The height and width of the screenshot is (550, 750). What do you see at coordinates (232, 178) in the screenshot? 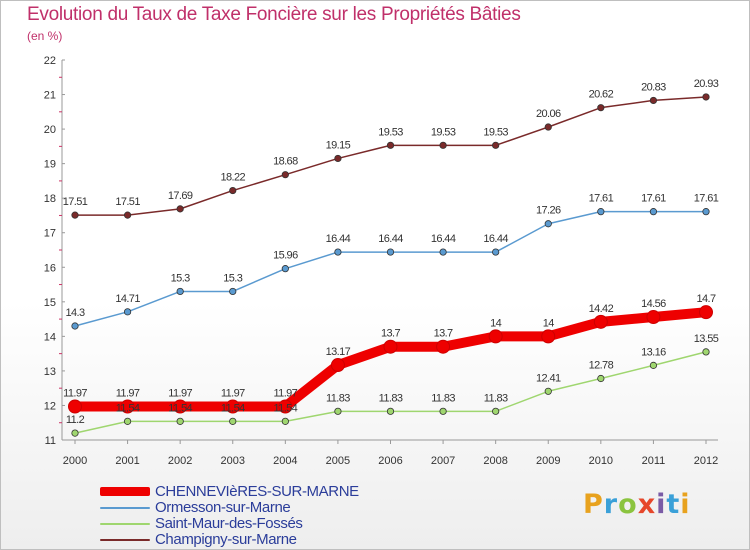
I see `data-label-champigny-sur-marne: 18.22` at bounding box center [232, 178].